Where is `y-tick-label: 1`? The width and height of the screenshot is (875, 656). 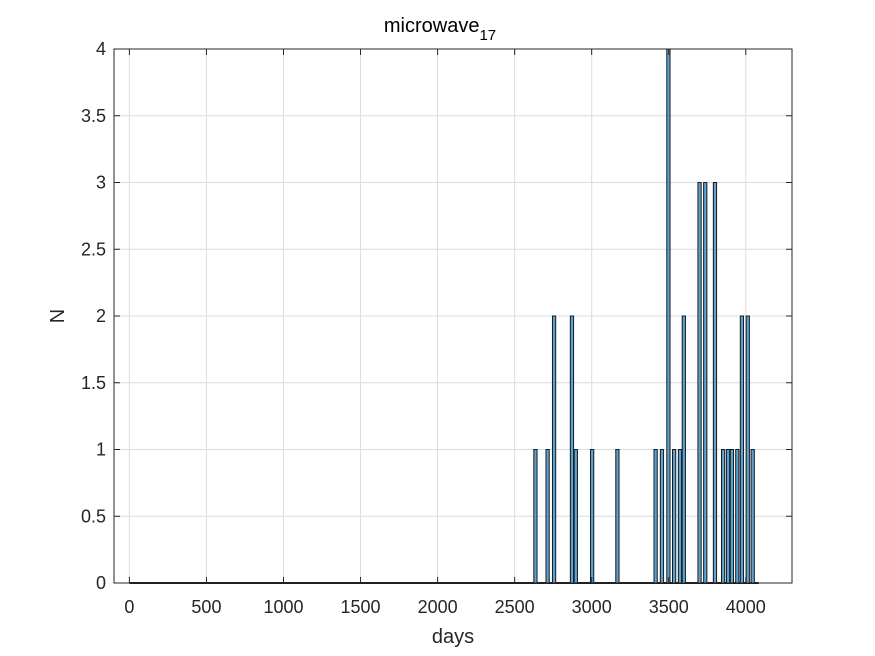 y-tick-label: 1 is located at coordinates (101, 450).